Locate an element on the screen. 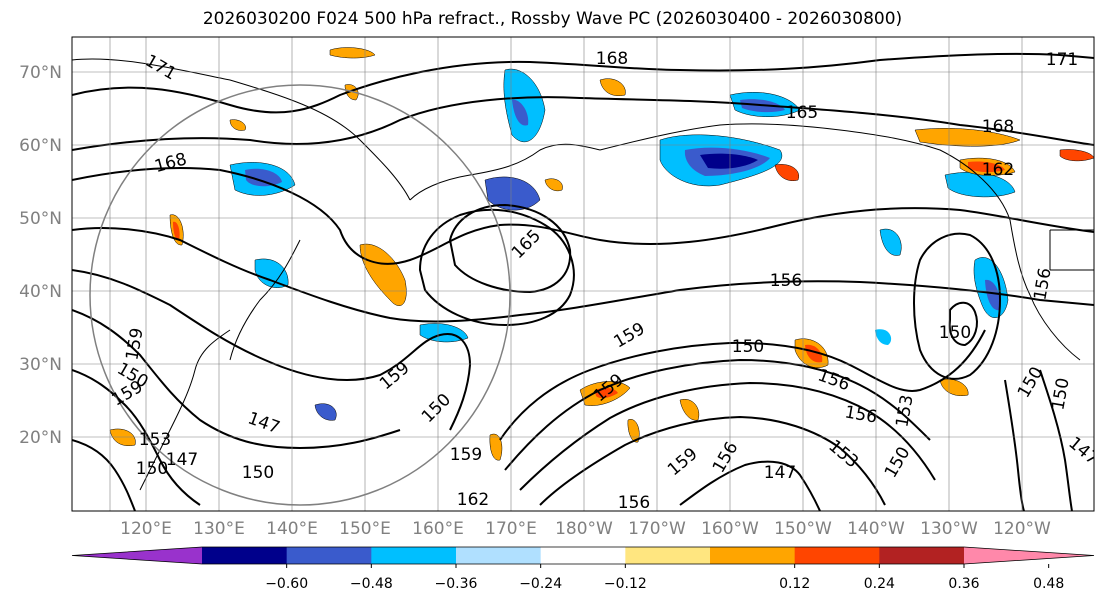 Image resolution: width=1105 pixels, height=604 pixels. latitude-tick-label: 70°N is located at coordinates (40, 73).